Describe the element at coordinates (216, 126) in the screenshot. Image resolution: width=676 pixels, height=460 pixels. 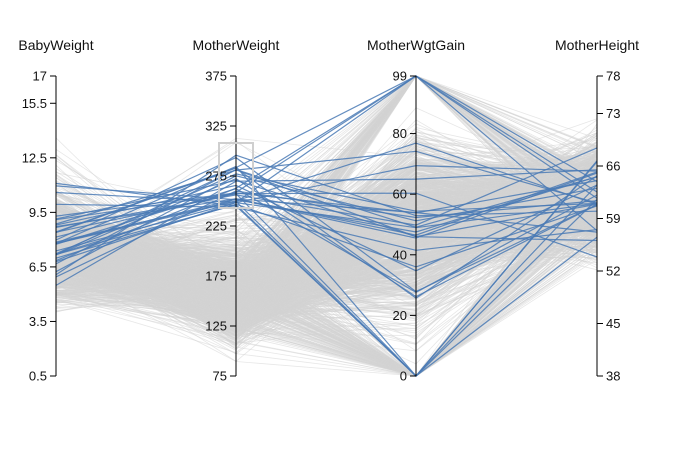
I see `tick-label: 325` at that location.